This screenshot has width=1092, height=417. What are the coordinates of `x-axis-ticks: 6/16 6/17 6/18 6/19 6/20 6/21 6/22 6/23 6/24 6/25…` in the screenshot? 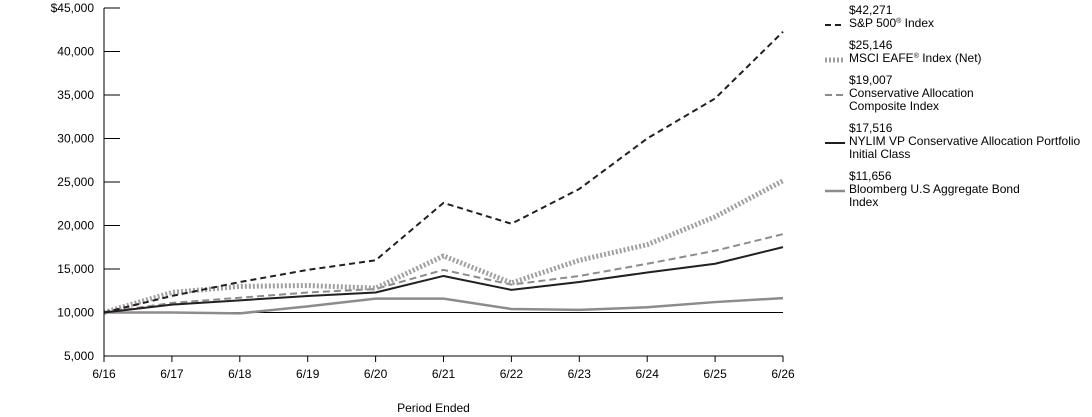 It's located at (443, 368).